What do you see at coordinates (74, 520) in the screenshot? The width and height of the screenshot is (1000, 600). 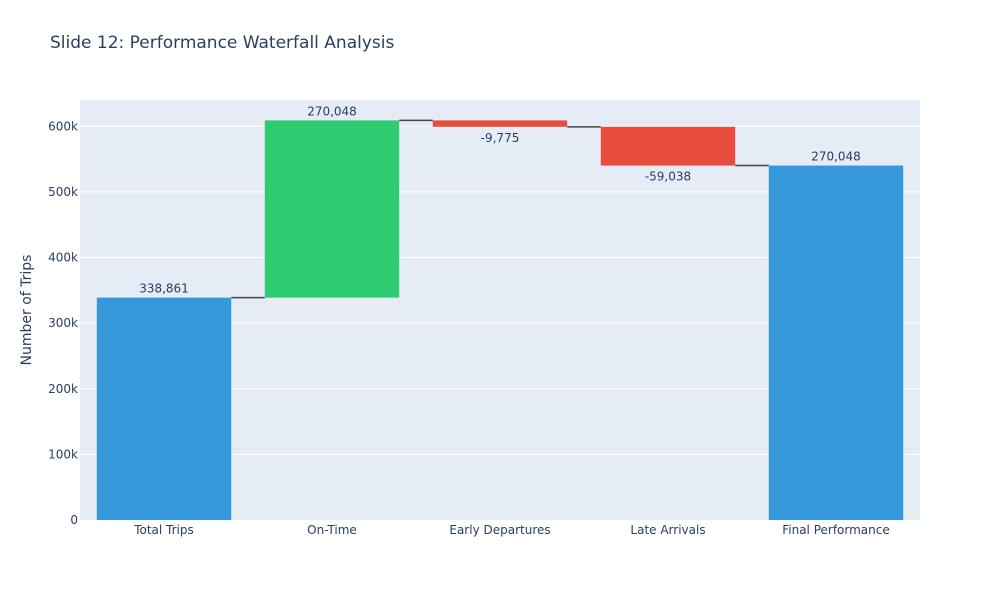 I see `y-tick-label: 0` at bounding box center [74, 520].